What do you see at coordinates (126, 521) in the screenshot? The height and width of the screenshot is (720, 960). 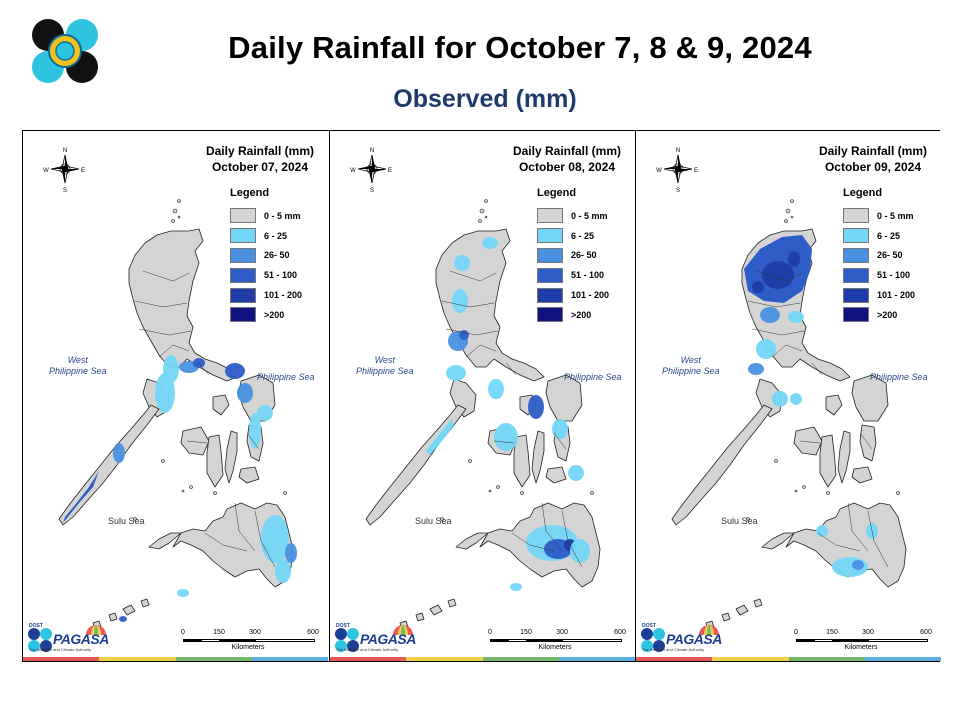 I see `sea-label-sulu-sea: Sulu Sea` at bounding box center [126, 521].